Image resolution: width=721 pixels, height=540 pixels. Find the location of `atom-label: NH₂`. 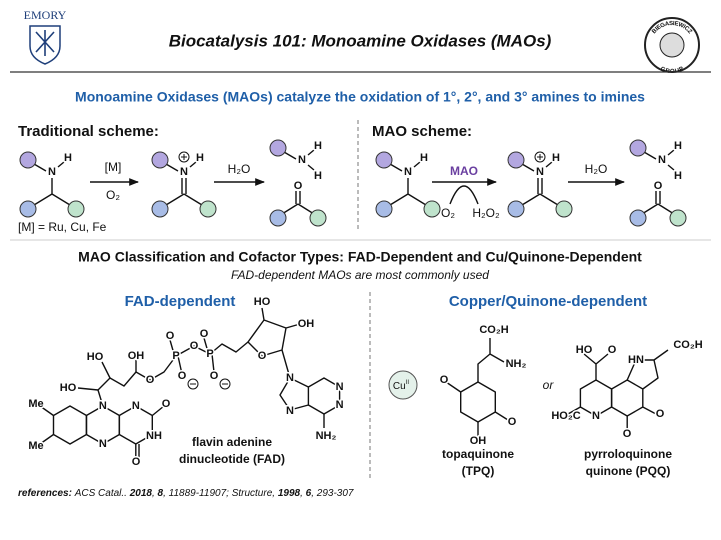

atom-label: NH₂ is located at coordinates (326, 436).